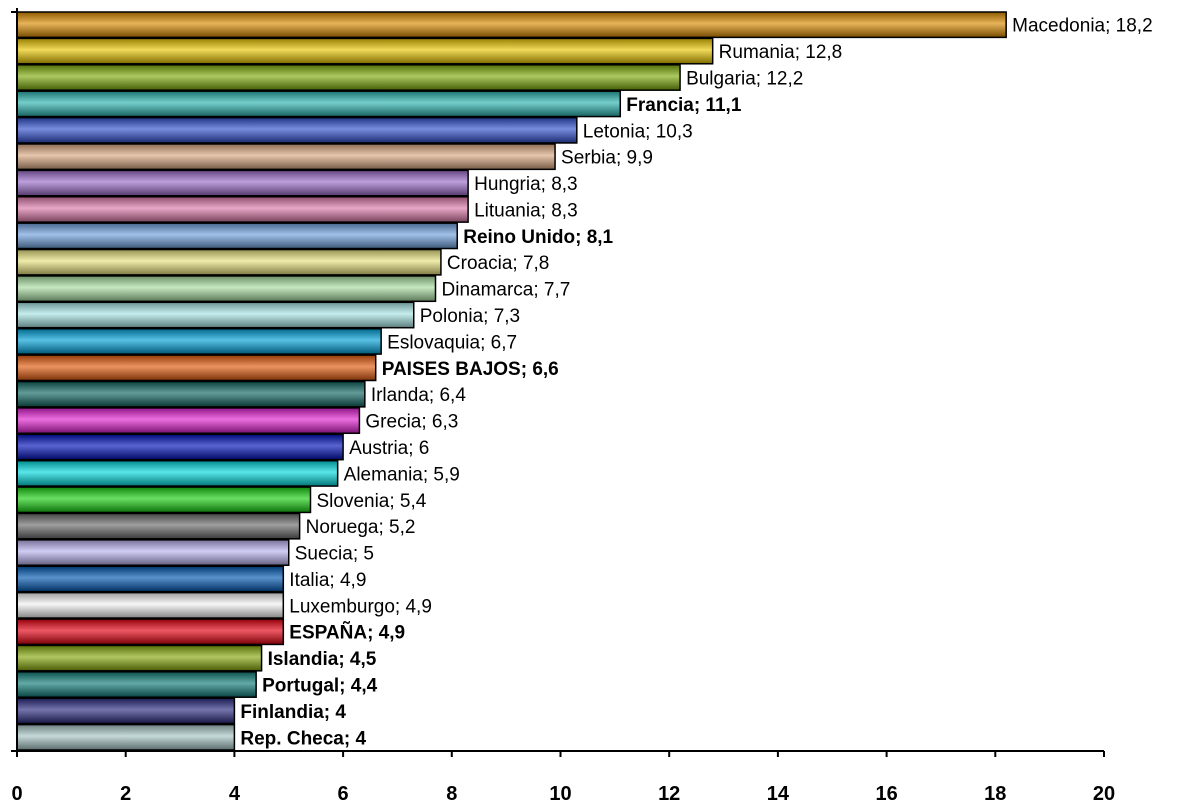 The image size is (1184, 805). I want to click on x-tick-label: 8, so click(451, 794).